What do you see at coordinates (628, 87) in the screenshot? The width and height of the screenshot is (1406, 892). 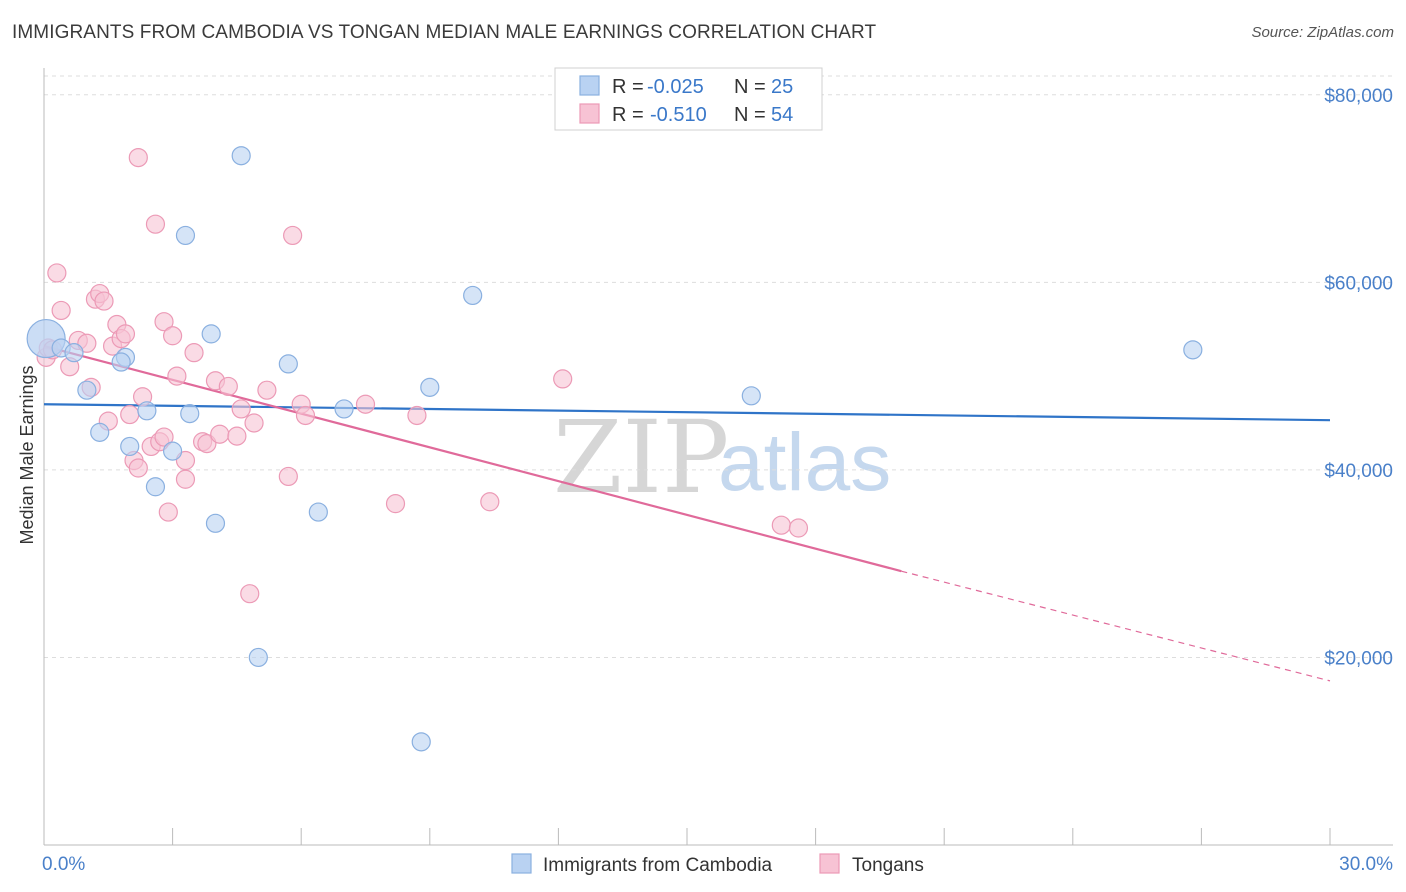 I see `legend-r-label-1: R =` at bounding box center [628, 87].